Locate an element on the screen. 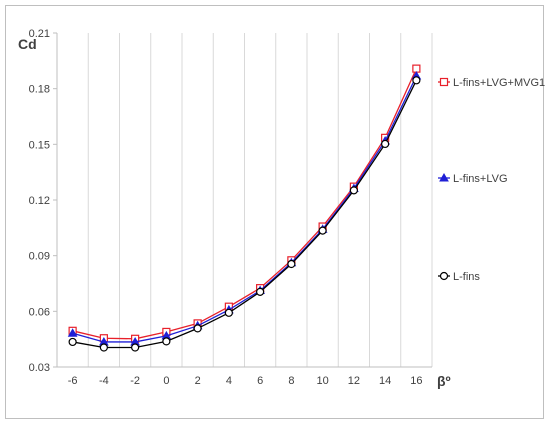 This screenshot has width=550, height=425. x-tick-label: -2 is located at coordinates (135, 381).